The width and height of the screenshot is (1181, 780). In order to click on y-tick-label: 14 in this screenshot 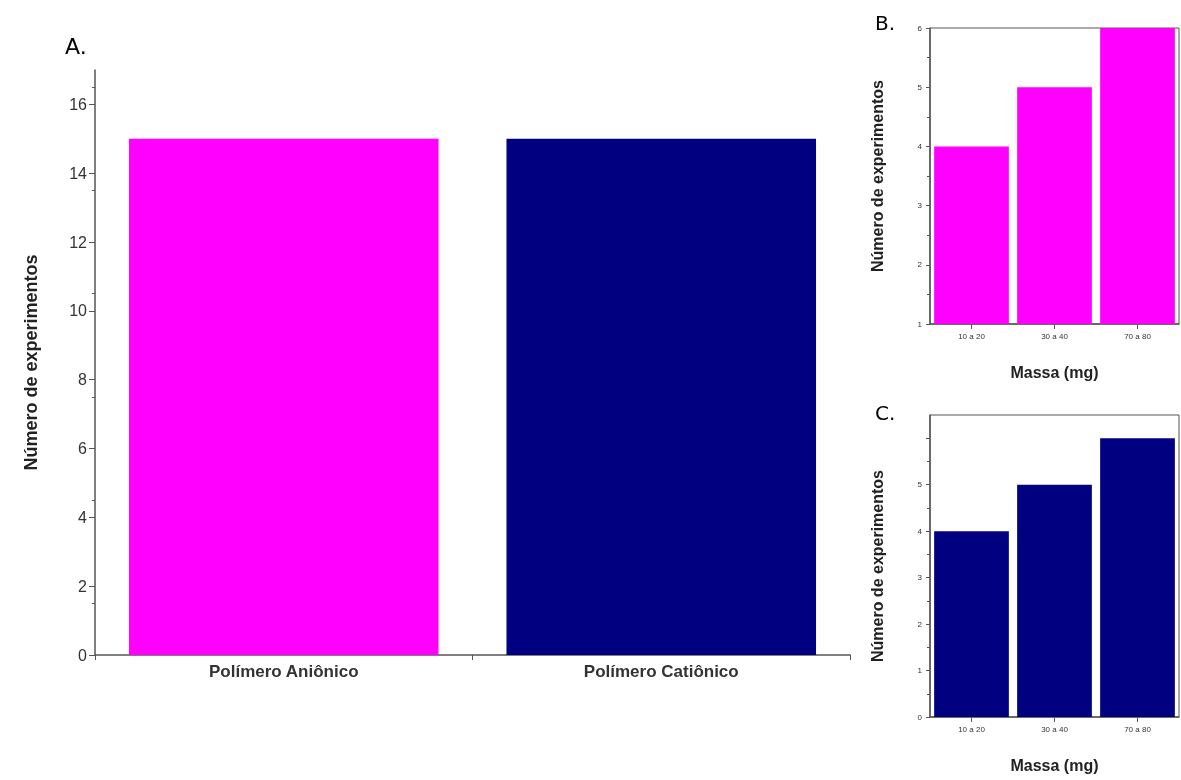, I will do `click(78, 173)`.